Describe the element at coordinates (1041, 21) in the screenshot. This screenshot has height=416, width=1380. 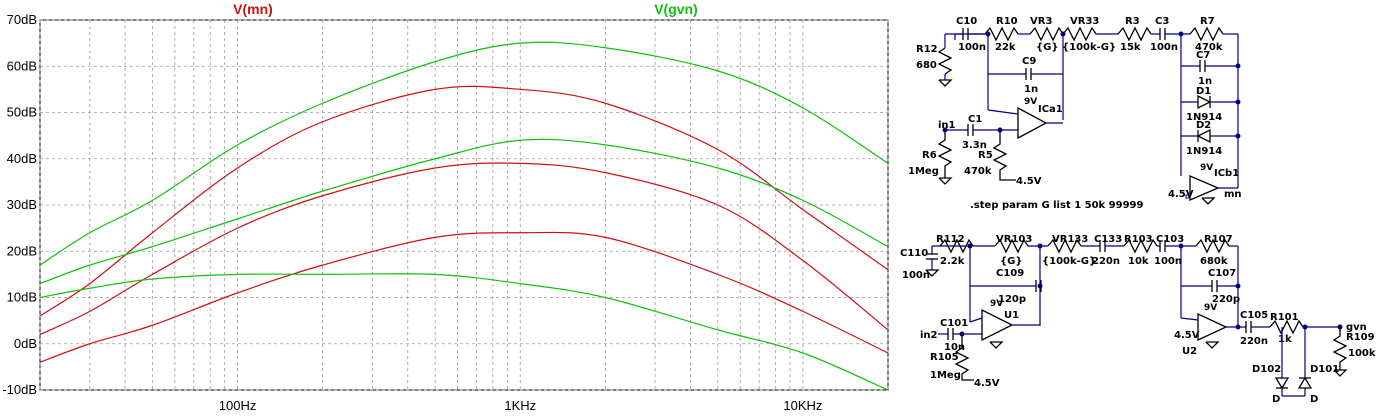
I see `vr3-name: VR3` at that location.